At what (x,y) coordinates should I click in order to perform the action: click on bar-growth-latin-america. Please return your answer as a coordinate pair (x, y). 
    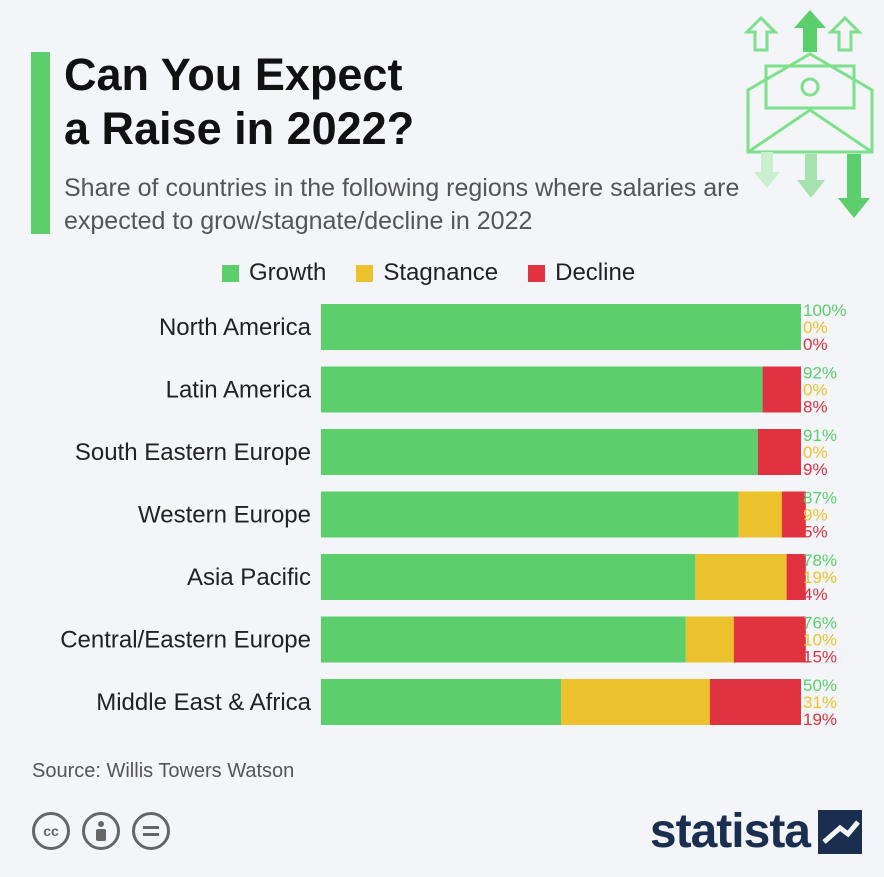
    Looking at the image, I should click on (542, 389).